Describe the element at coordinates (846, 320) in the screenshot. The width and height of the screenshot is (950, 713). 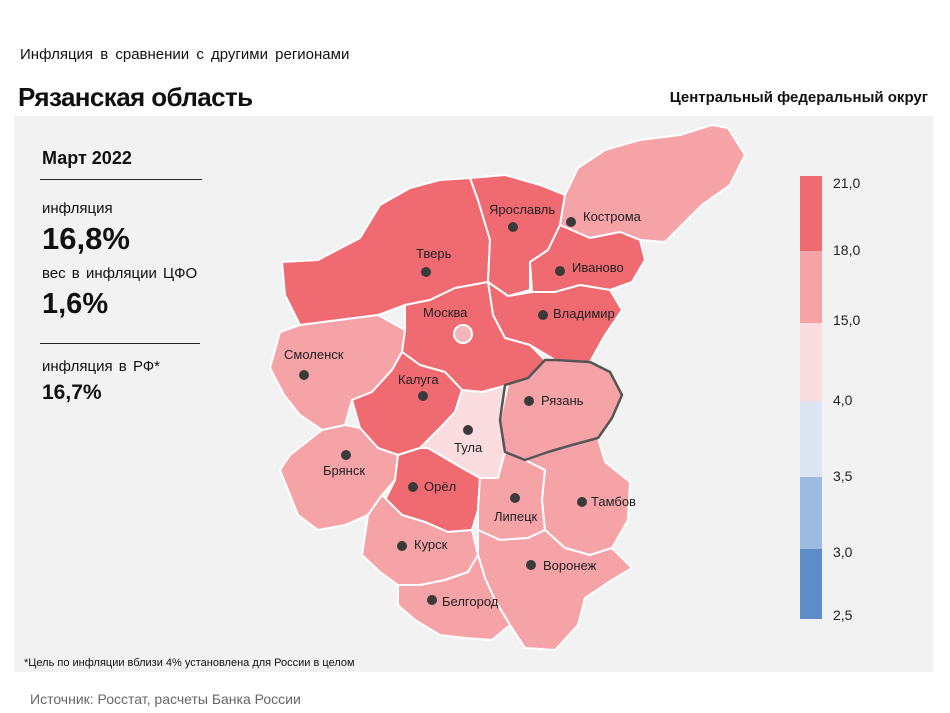
I see `legend-tick-15: 15,0` at that location.